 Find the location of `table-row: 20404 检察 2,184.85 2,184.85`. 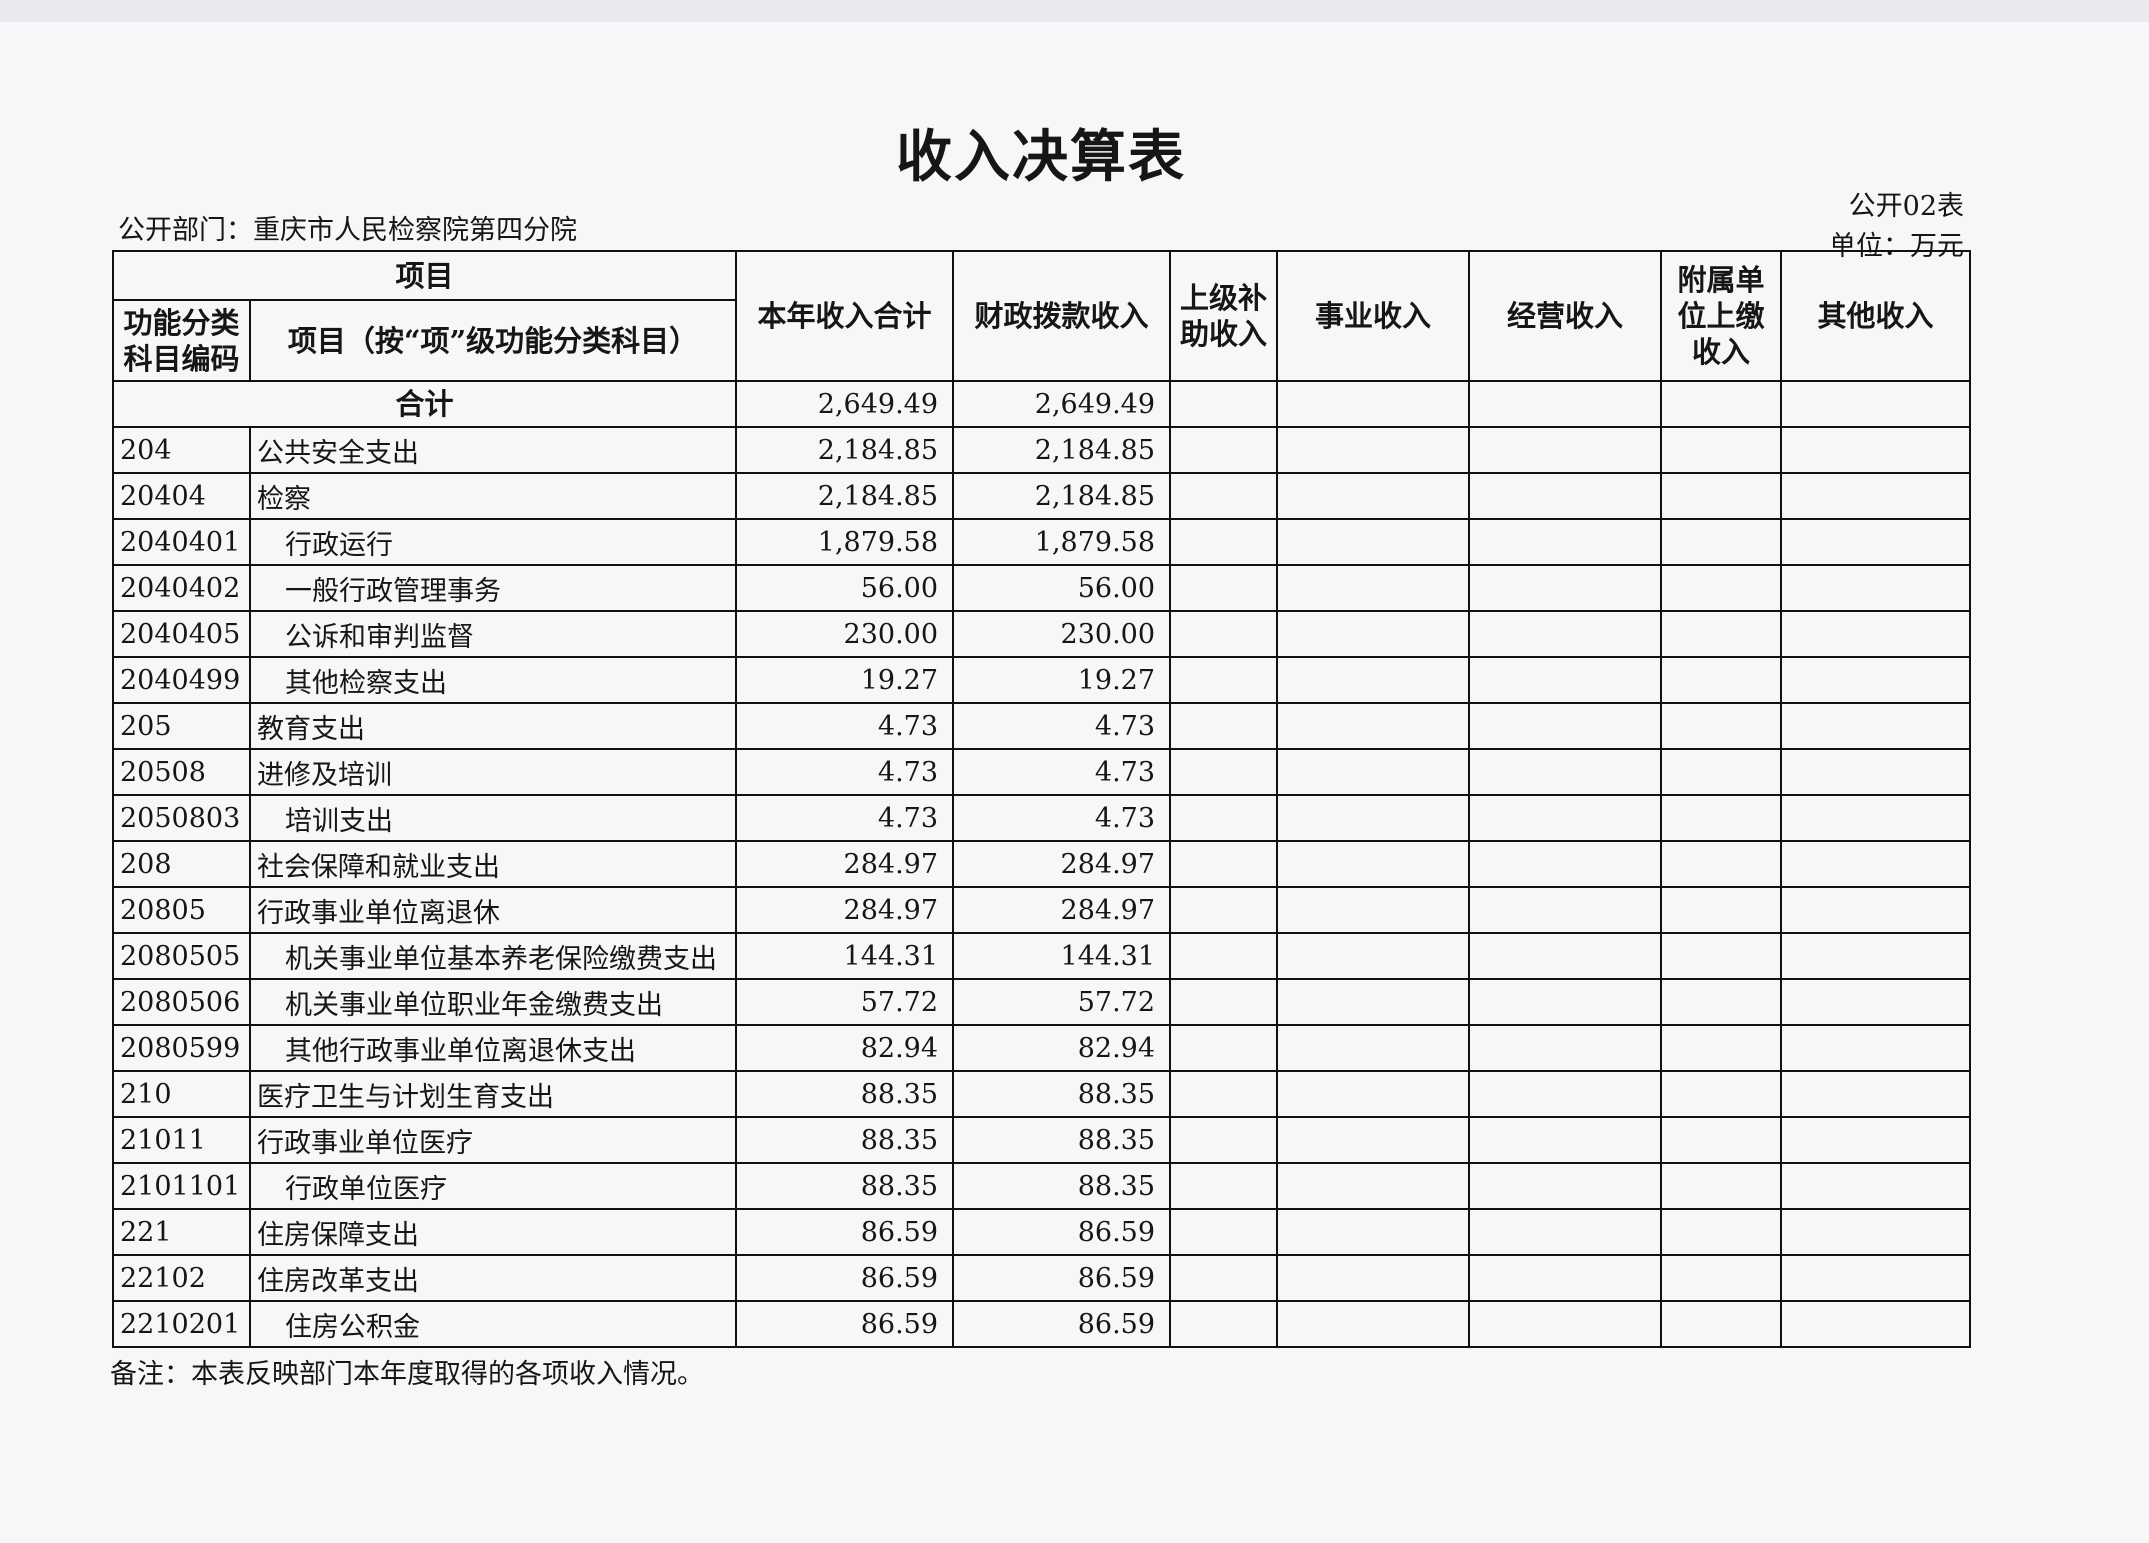

table-row: 20404 检察 2,184.85 2,184.85 is located at coordinates (1042, 496).